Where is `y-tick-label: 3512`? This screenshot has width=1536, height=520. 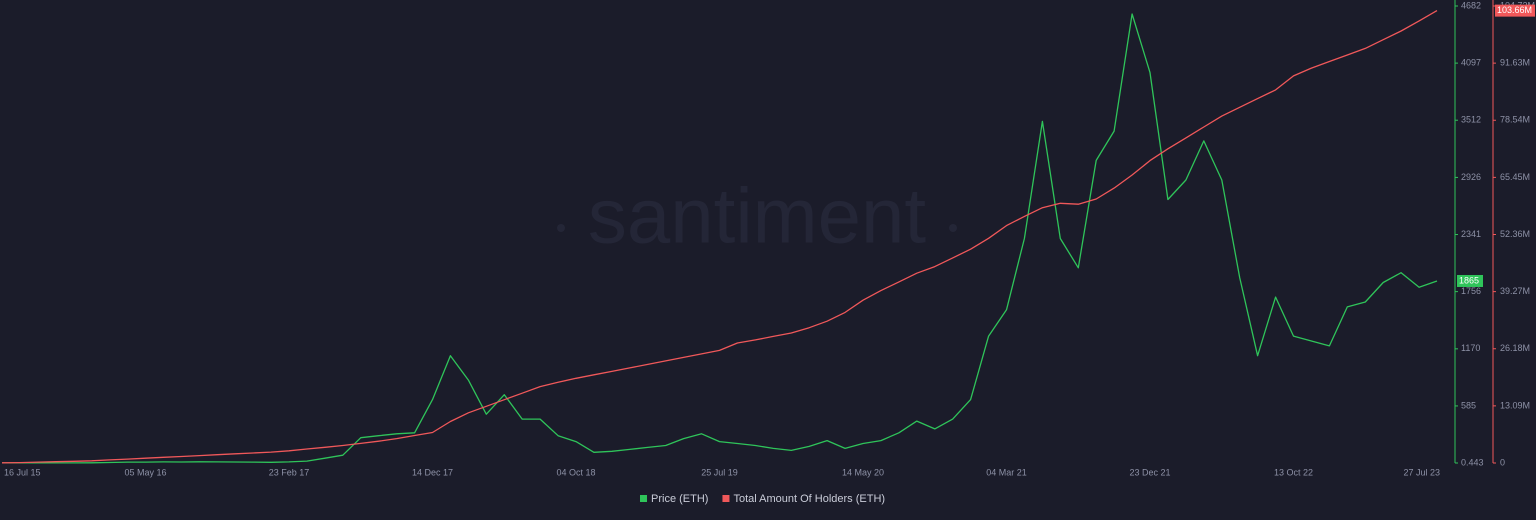
y-tick-label: 3512 is located at coordinates (1471, 120).